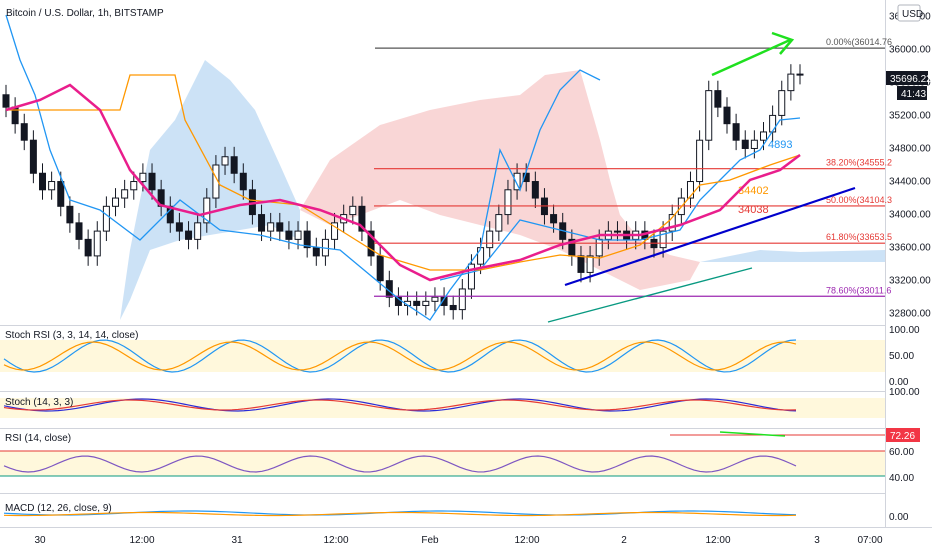  What do you see at coordinates (210, 190) in the screenshot?
I see `ichimoku-cloud-bullish` at bounding box center [210, 190].